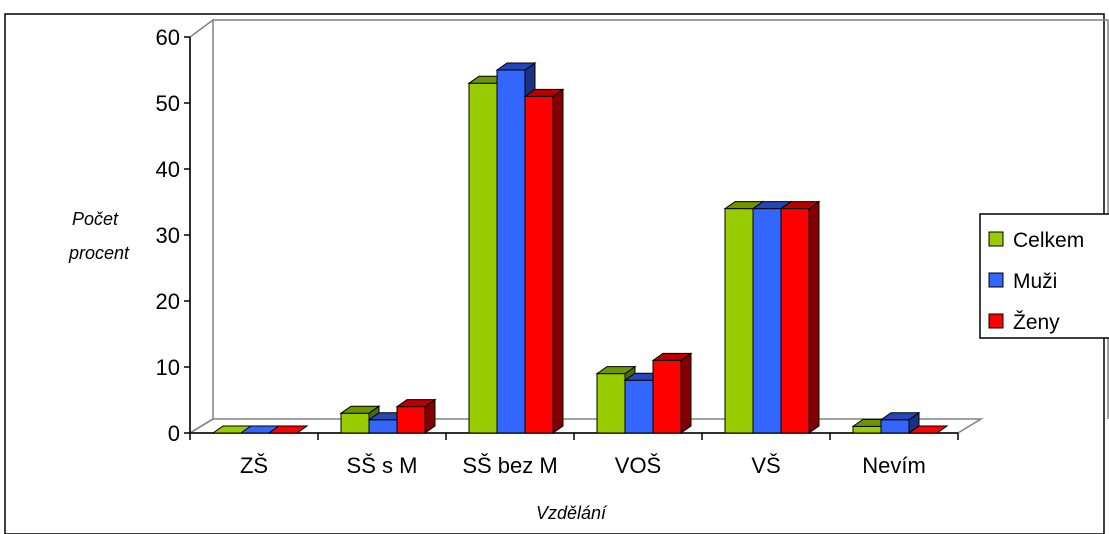 The height and width of the screenshot is (534, 1109). What do you see at coordinates (254, 465) in the screenshot?
I see `category-label: ZŠ` at bounding box center [254, 465].